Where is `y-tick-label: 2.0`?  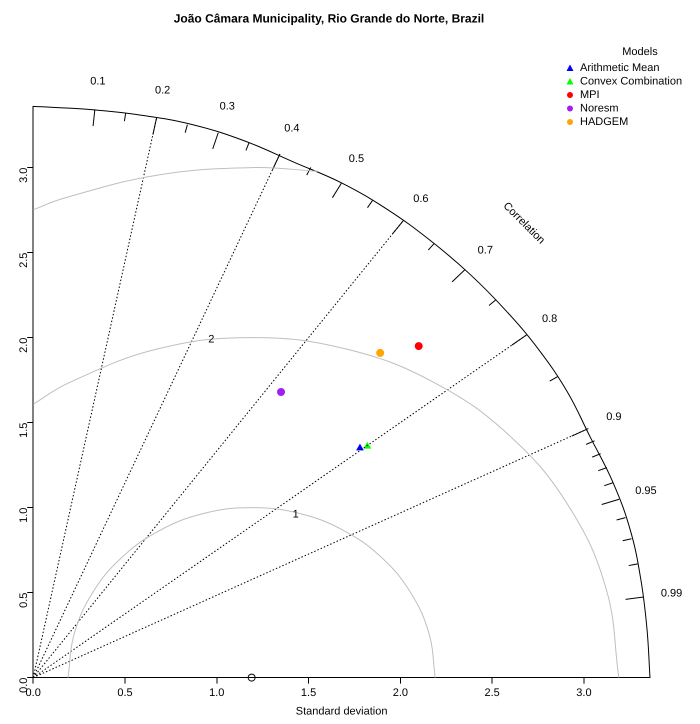
y-tick-label: 2.0 is located at coordinates (24, 345).